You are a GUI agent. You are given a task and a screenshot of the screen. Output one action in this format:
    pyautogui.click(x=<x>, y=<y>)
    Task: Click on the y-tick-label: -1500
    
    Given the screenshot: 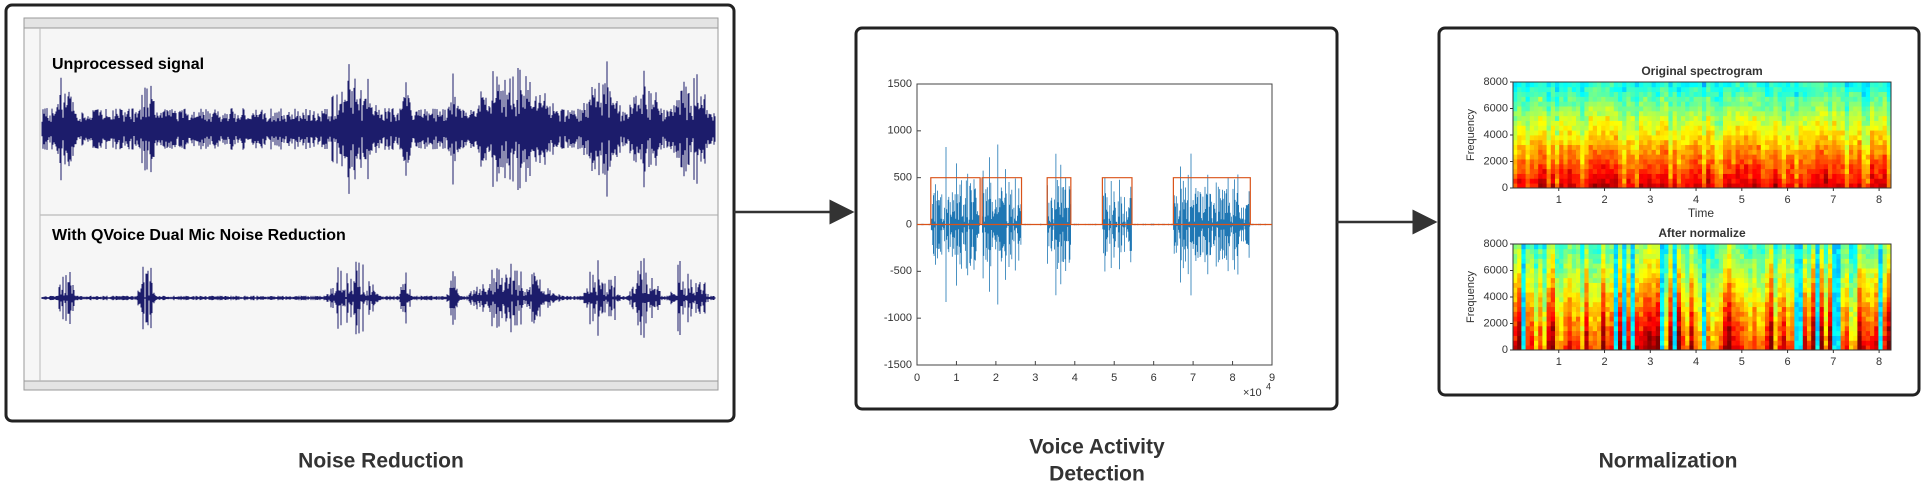 What is the action you would take?
    pyautogui.click(x=898, y=365)
    